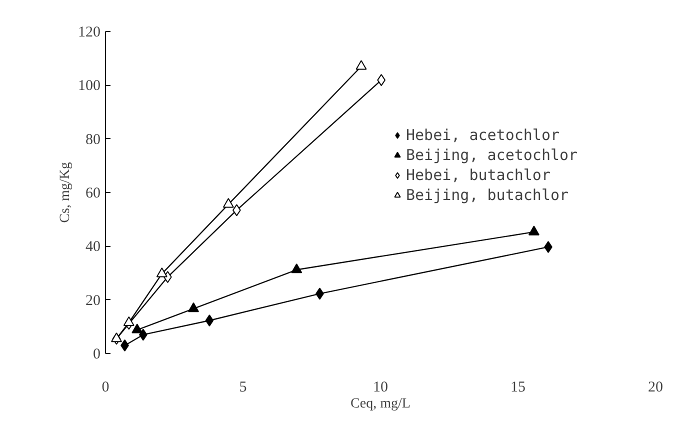 The width and height of the screenshot is (676, 429). Describe the element at coordinates (93, 247) in the screenshot. I see `y-tick-label: 40` at that location.